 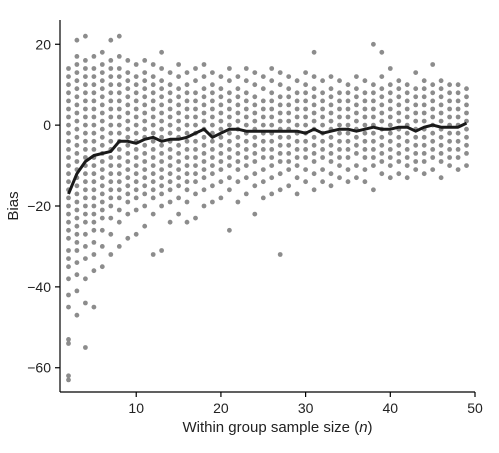 I want to click on y-tick-label: 0, so click(x=47, y=125).